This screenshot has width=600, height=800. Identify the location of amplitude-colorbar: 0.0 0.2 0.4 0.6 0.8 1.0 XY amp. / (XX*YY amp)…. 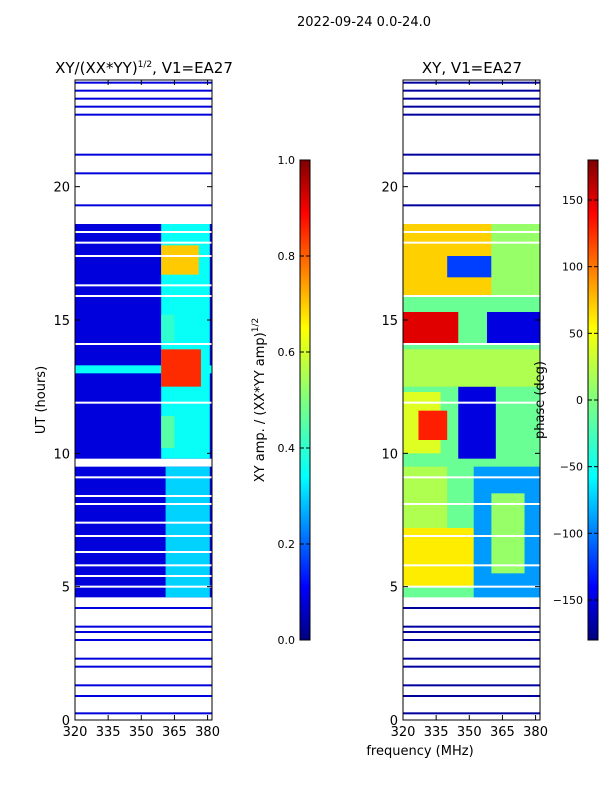
(281, 400).